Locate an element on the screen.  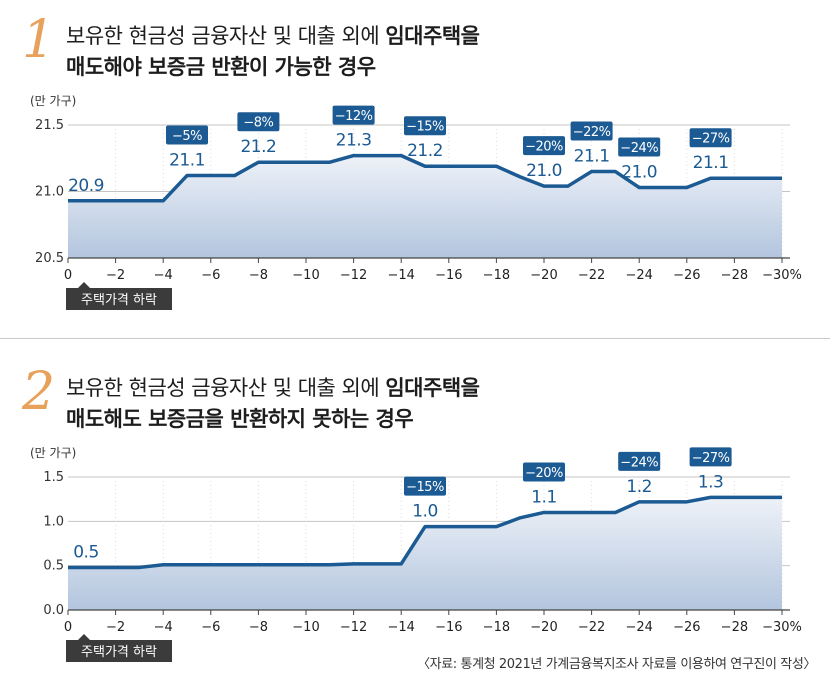
tag-label: −22% is located at coordinates (592, 132).